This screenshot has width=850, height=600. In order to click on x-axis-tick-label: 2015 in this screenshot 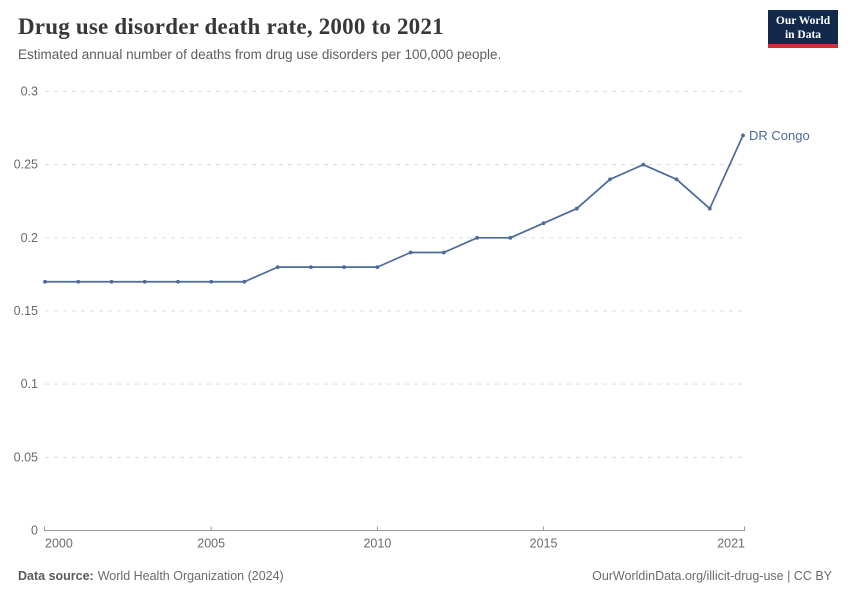, I will do `click(544, 544)`.